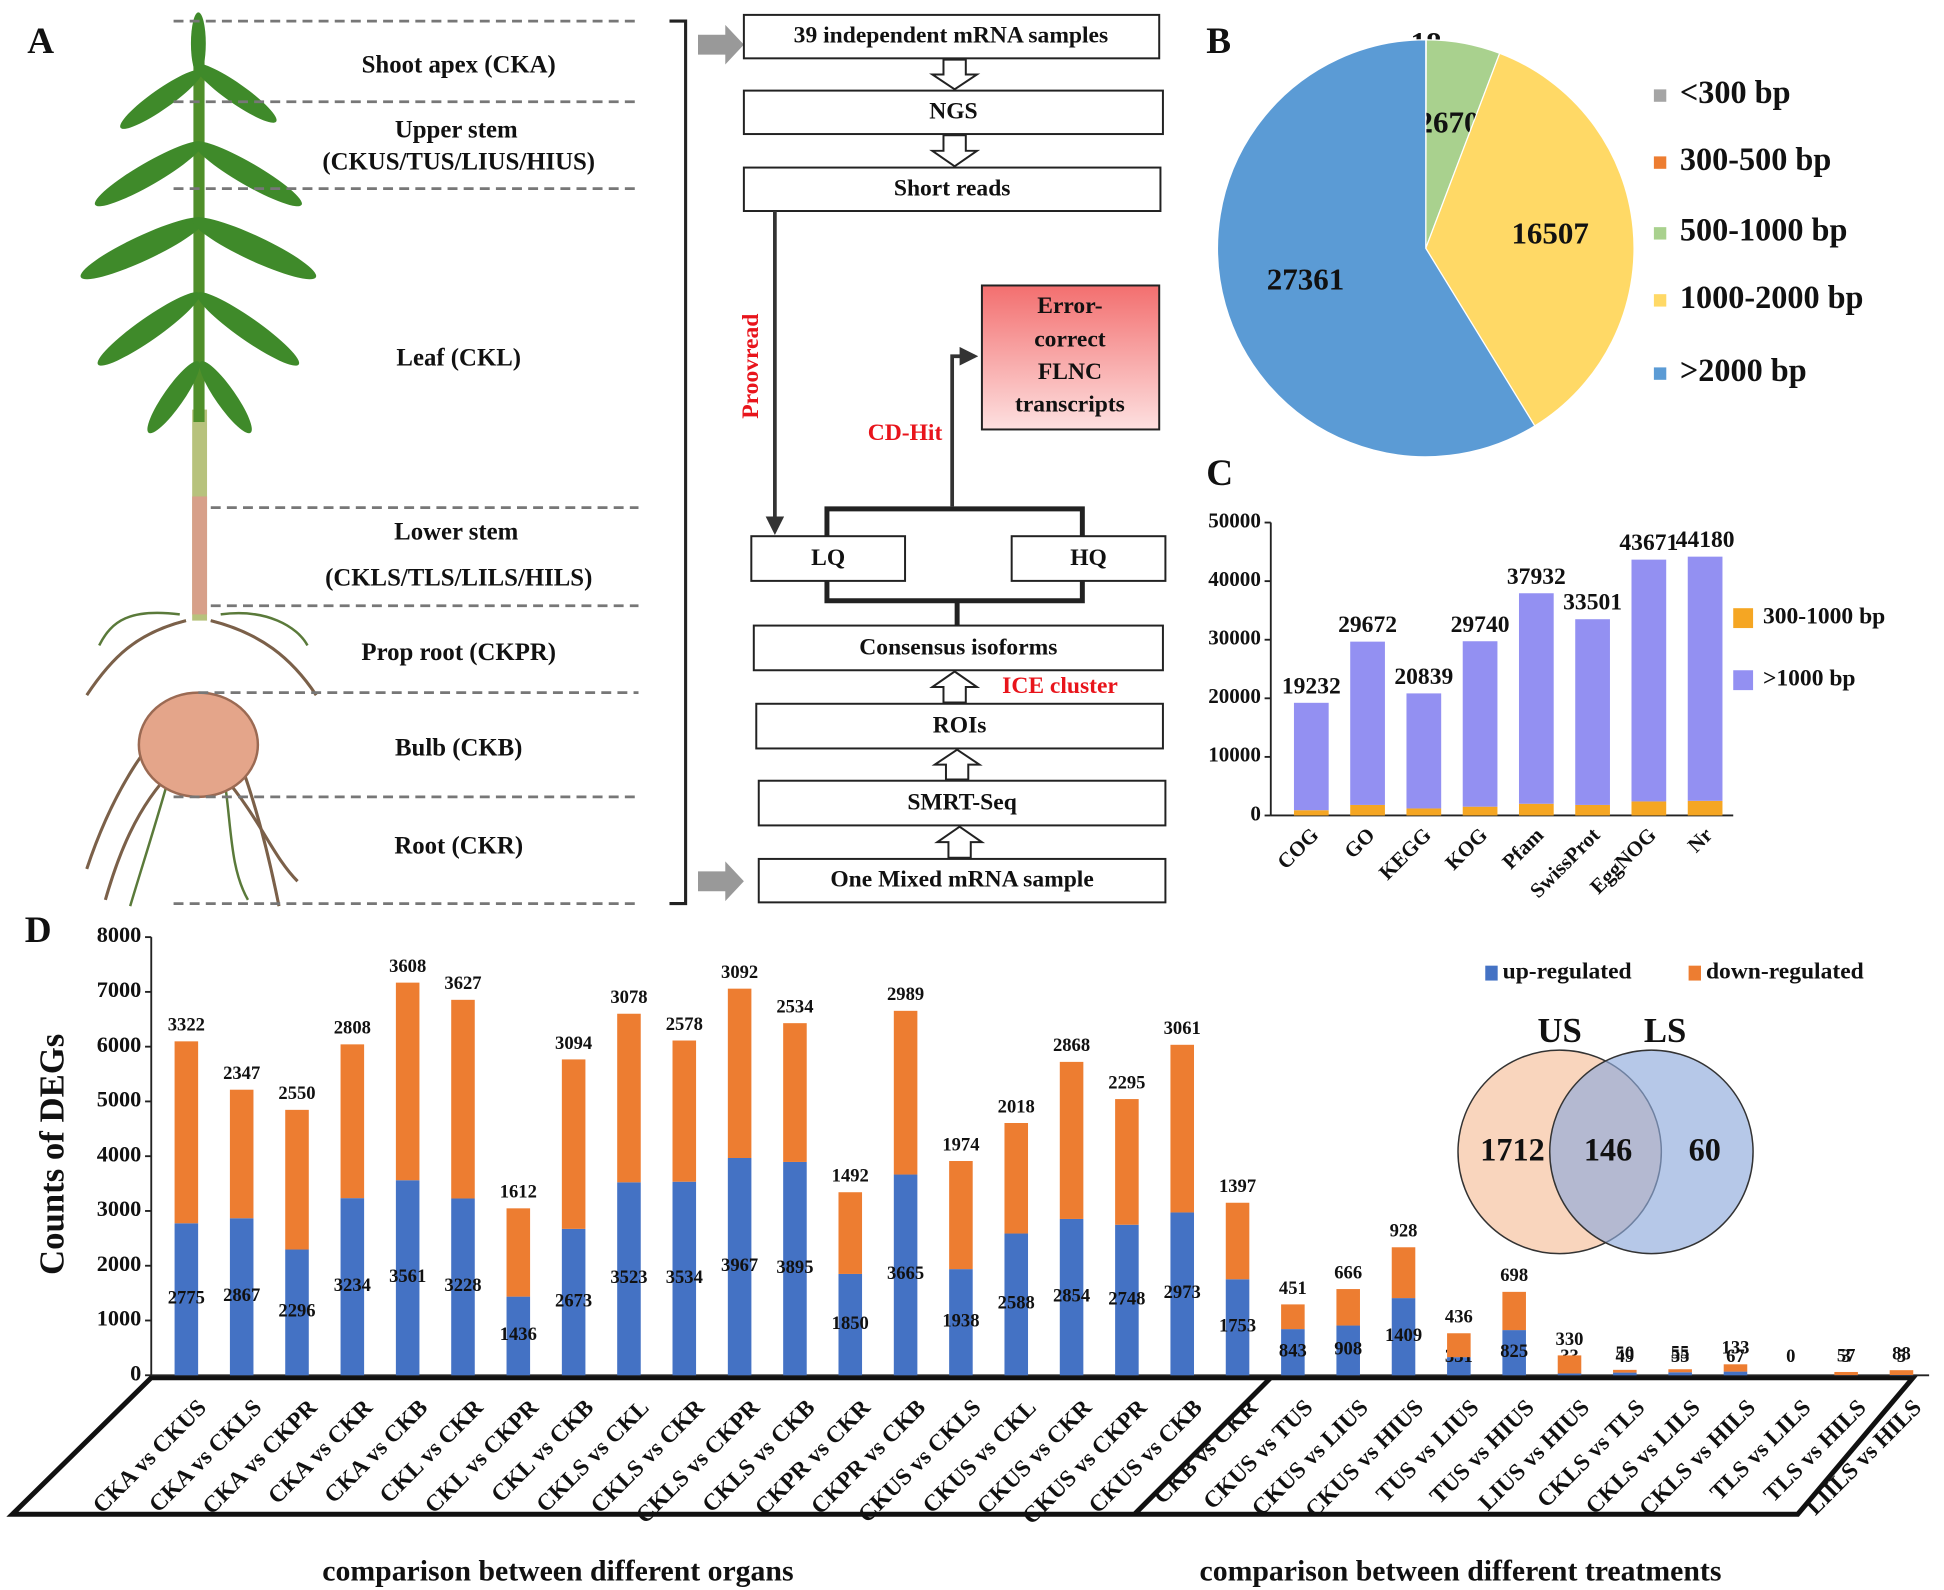  Describe the element at coordinates (1824, 617) in the screenshot. I see `legend-label: 300-1000 bp` at that location.